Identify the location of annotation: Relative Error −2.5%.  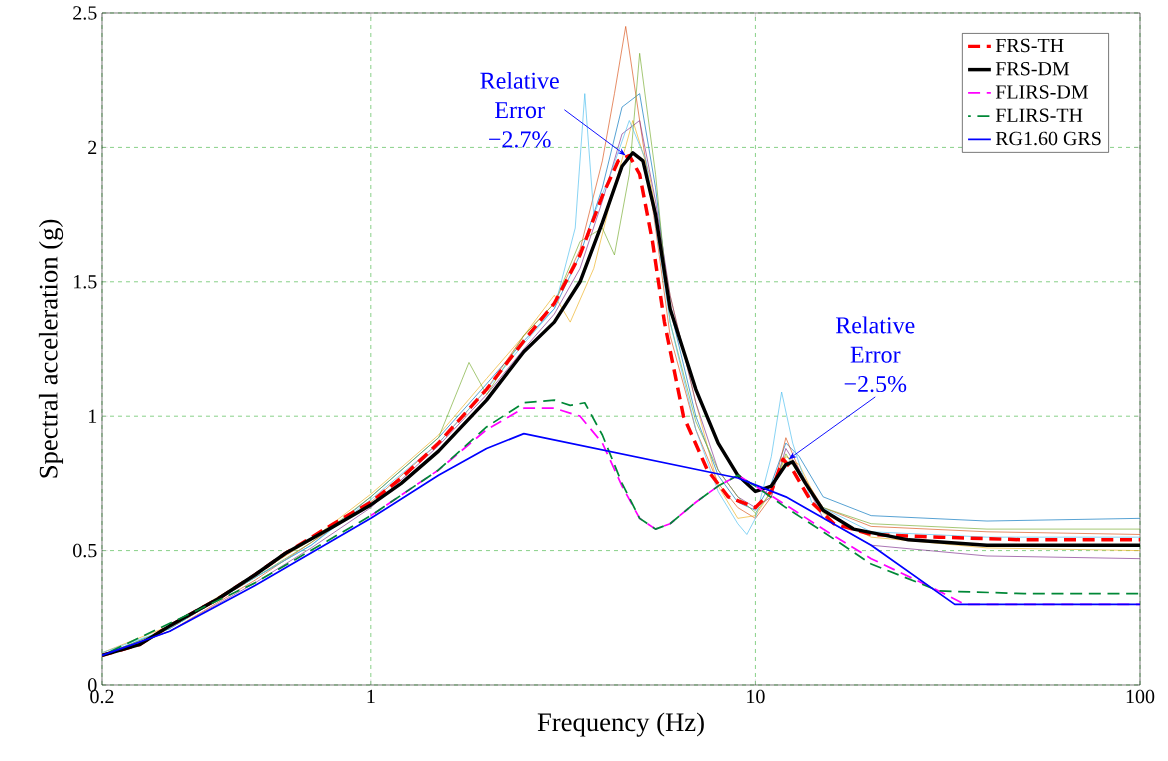
(875, 354).